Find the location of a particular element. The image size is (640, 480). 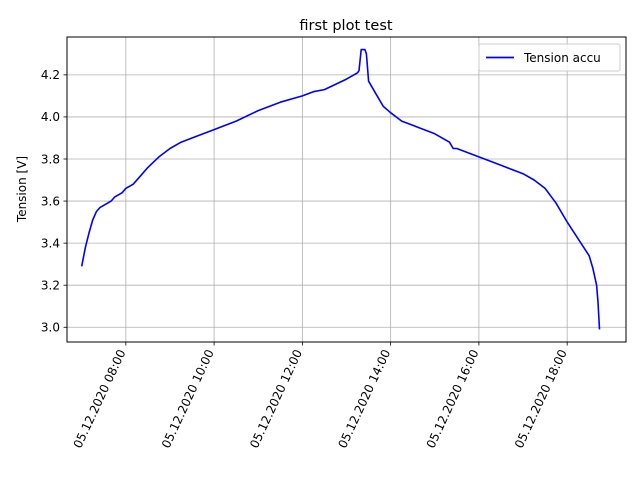

y-tick-label: 3.0 is located at coordinates (50, 328).